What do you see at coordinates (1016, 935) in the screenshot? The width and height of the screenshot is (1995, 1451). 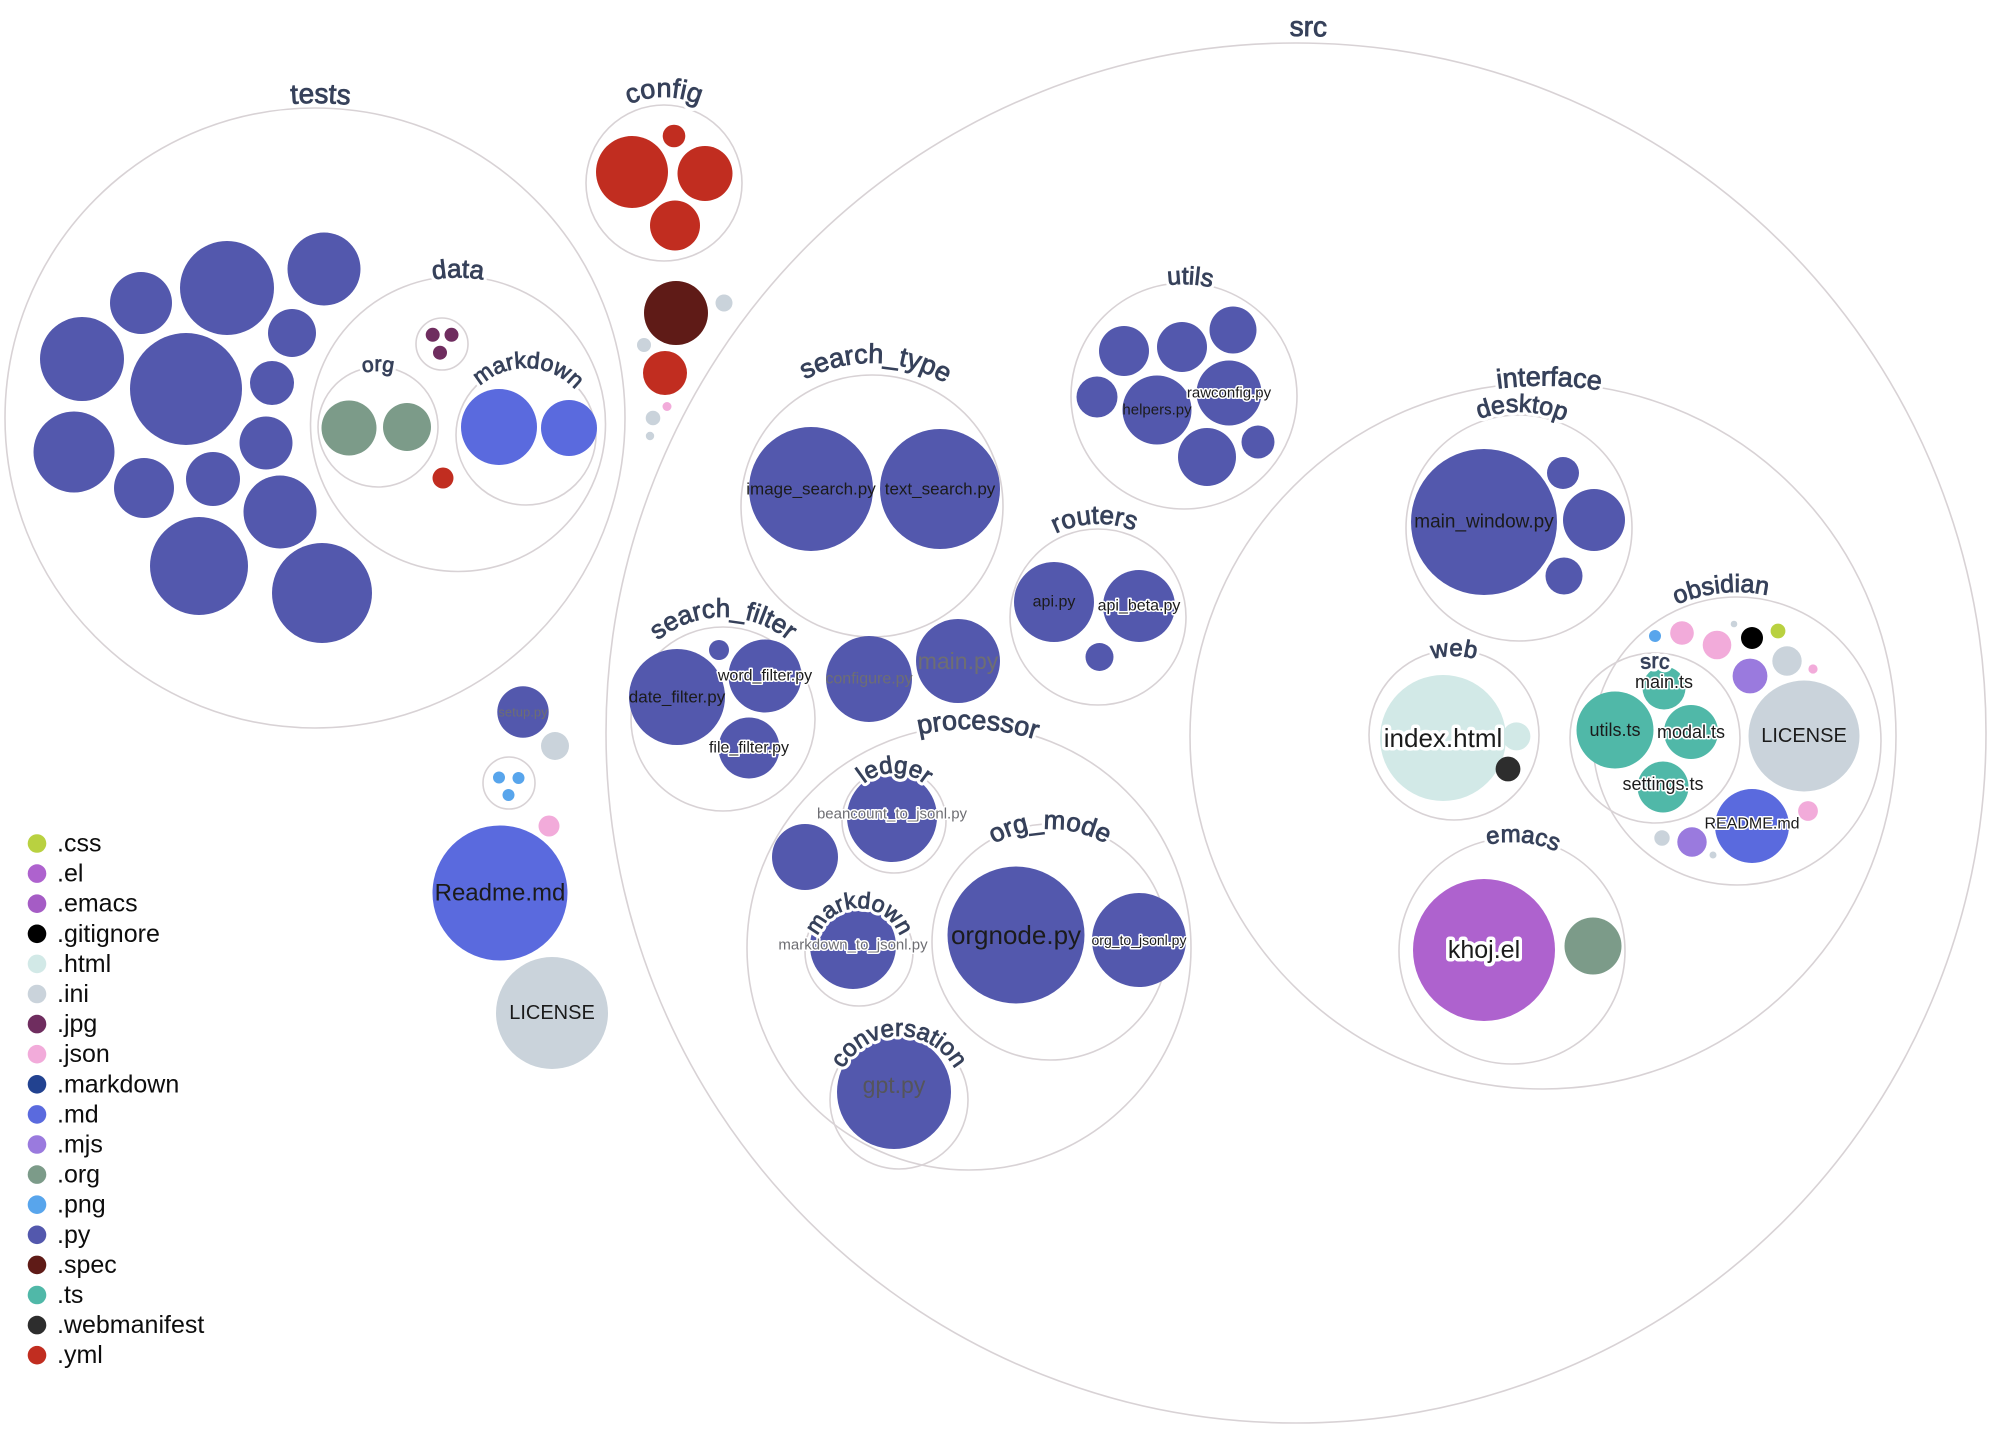 I see `svg-text: orgnode.py` at bounding box center [1016, 935].